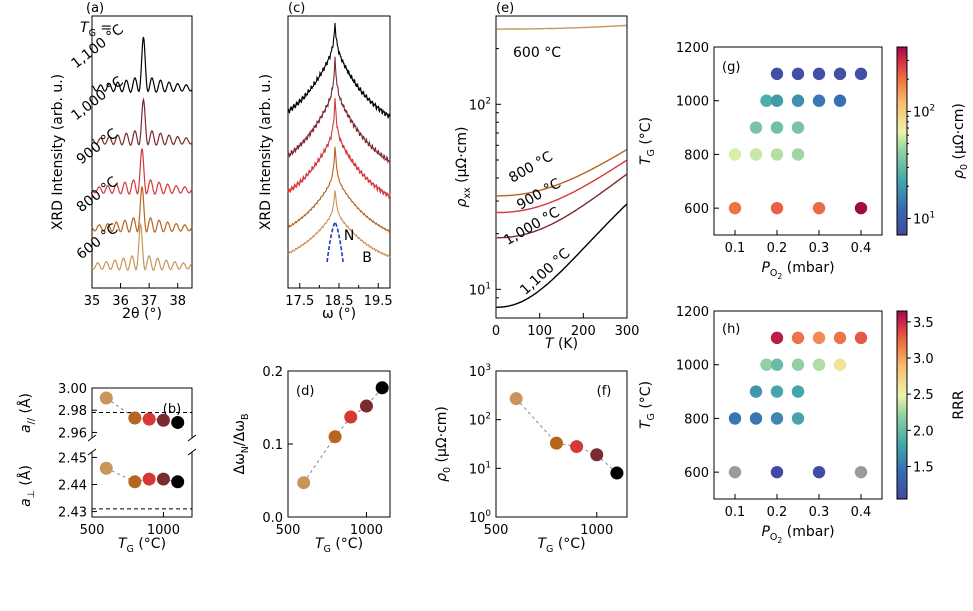 The width and height of the screenshot is (973, 611). What do you see at coordinates (923, 467) in the screenshot?
I see `colorbar-tick-label: 1.5` at bounding box center [923, 467].